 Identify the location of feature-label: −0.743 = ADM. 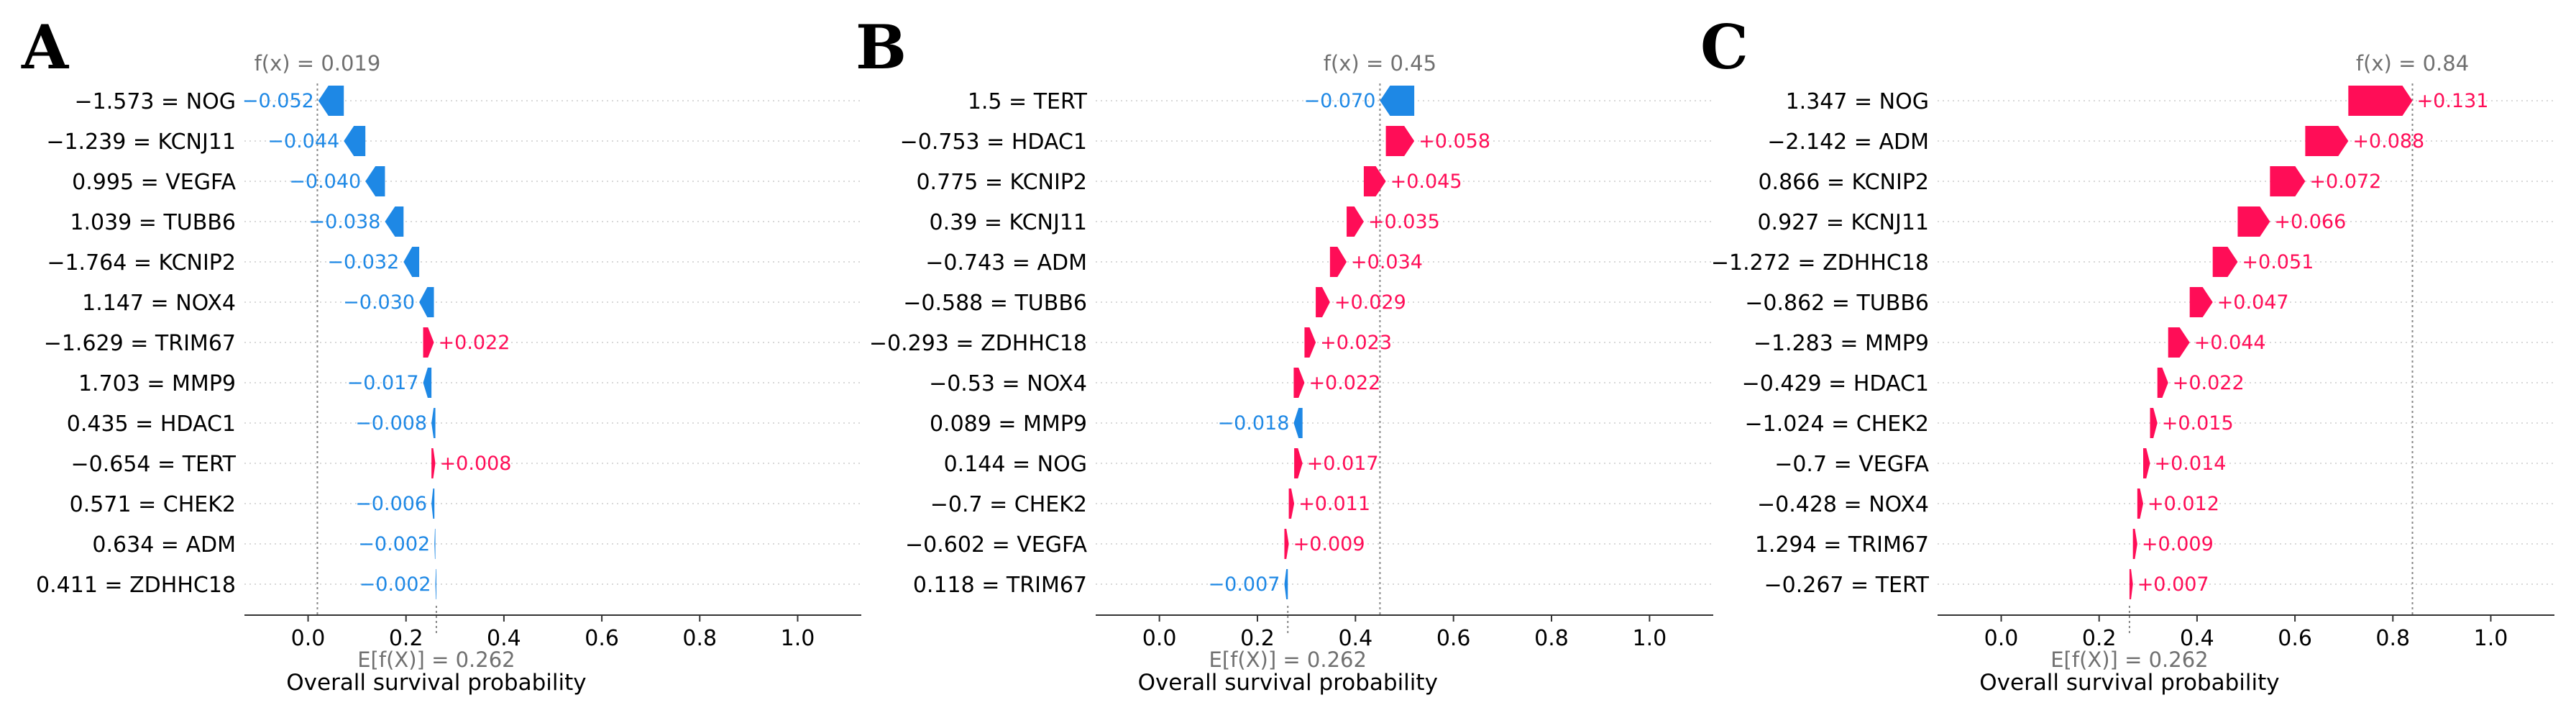
(1006, 263).